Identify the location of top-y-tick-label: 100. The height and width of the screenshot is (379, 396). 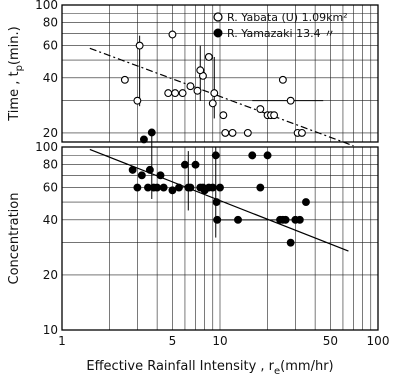
(46, 6).